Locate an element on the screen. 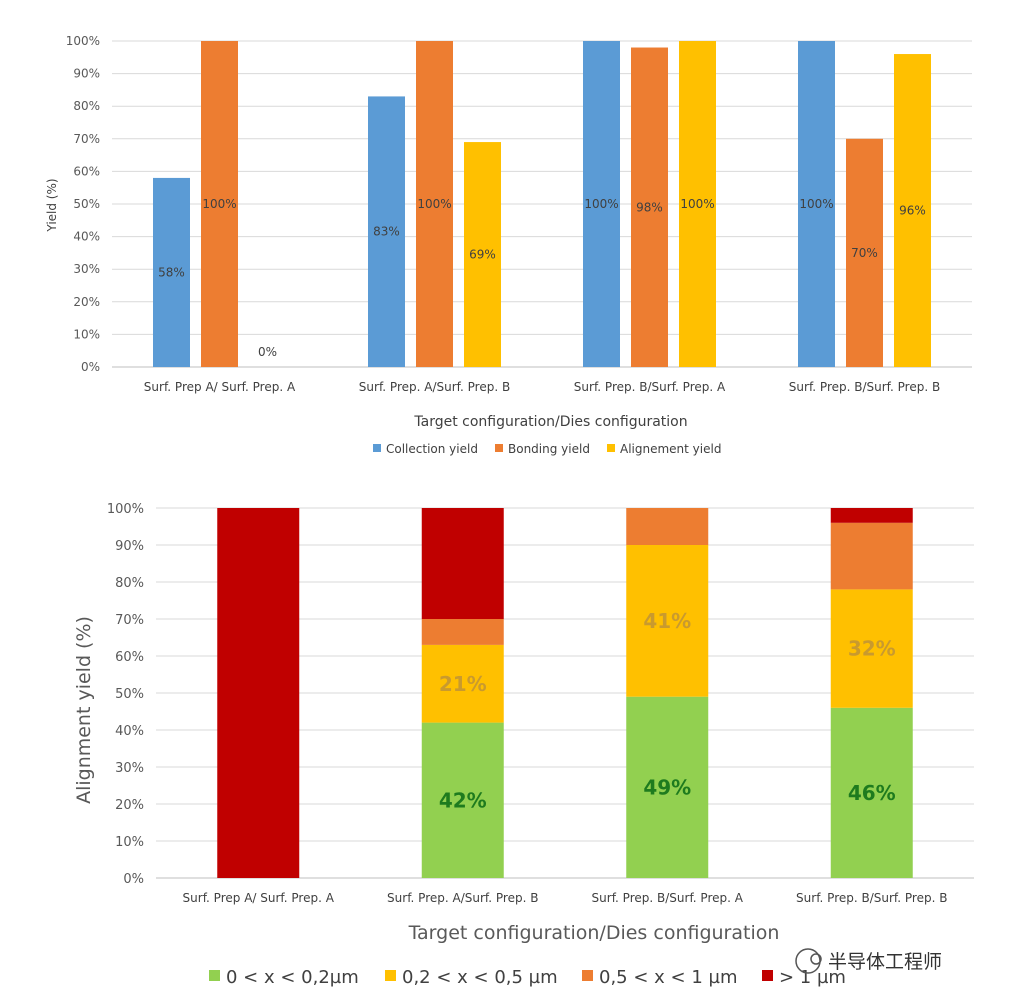 Image resolution: width=1024 pixels, height=1006 pixels. bottom-y-tick-label: 60% is located at coordinates (129, 657).